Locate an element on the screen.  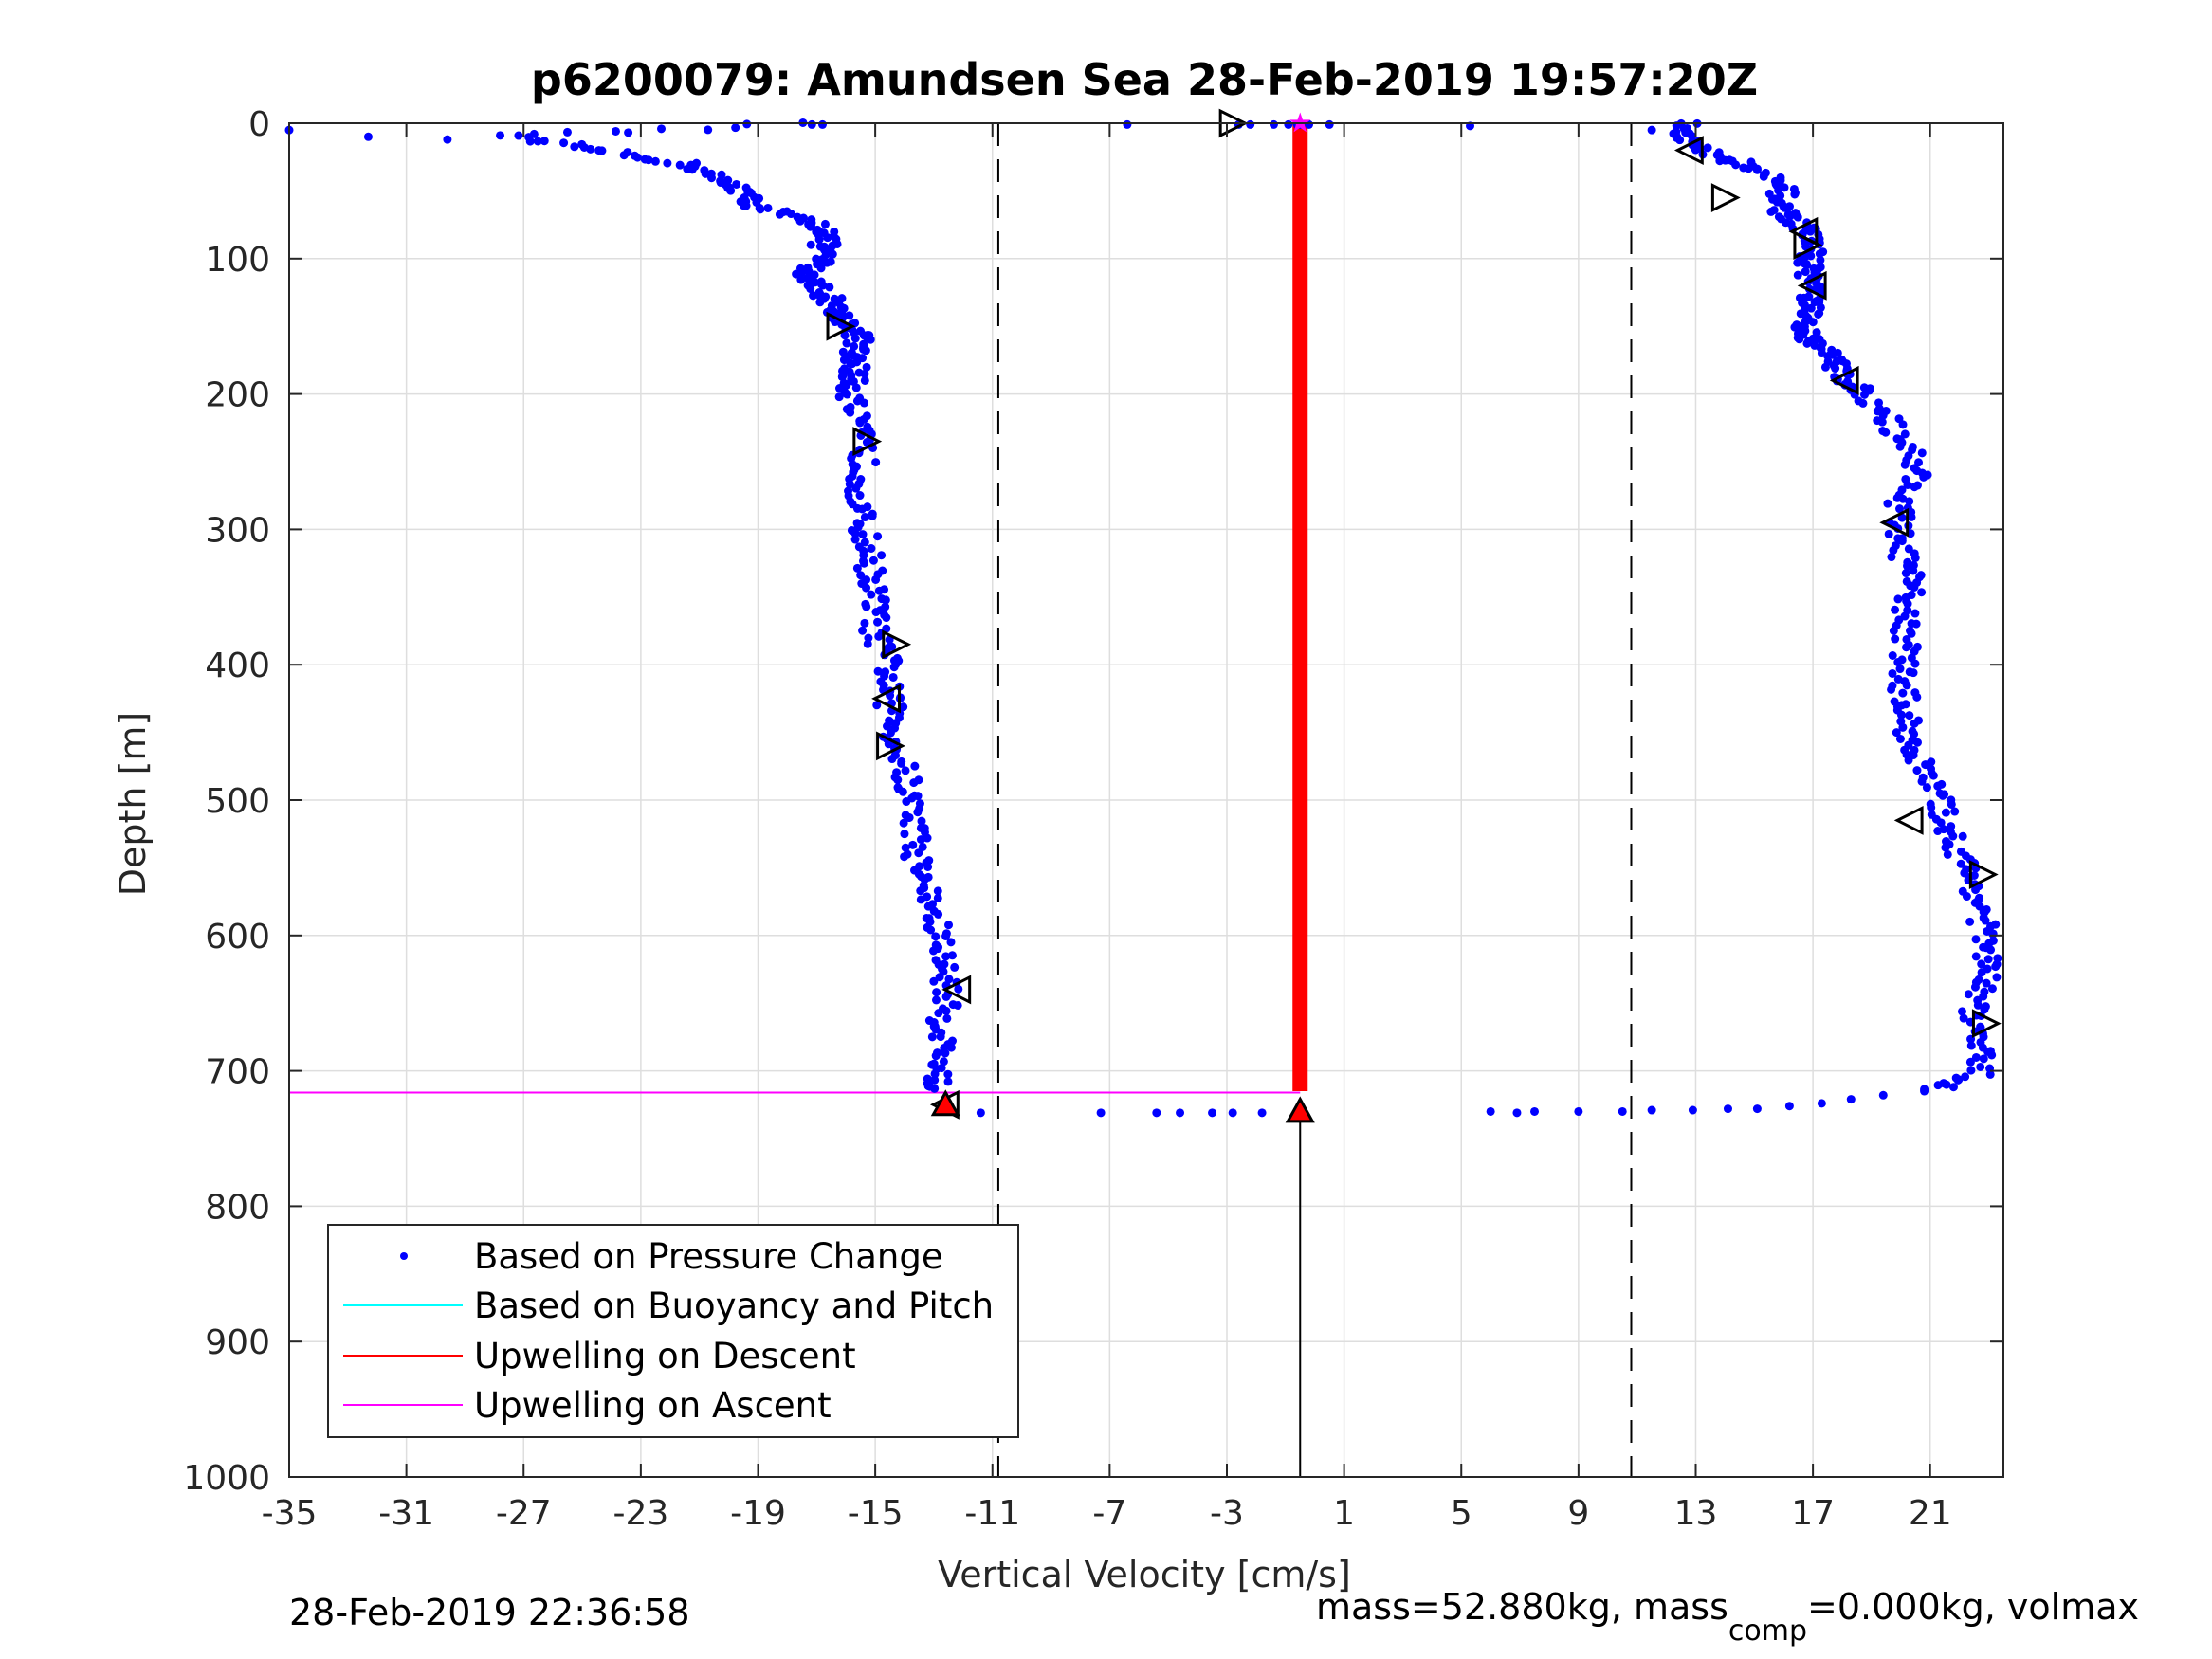
legend-label-pressure: Based on Pressure Change is located at coordinates (708, 1256).